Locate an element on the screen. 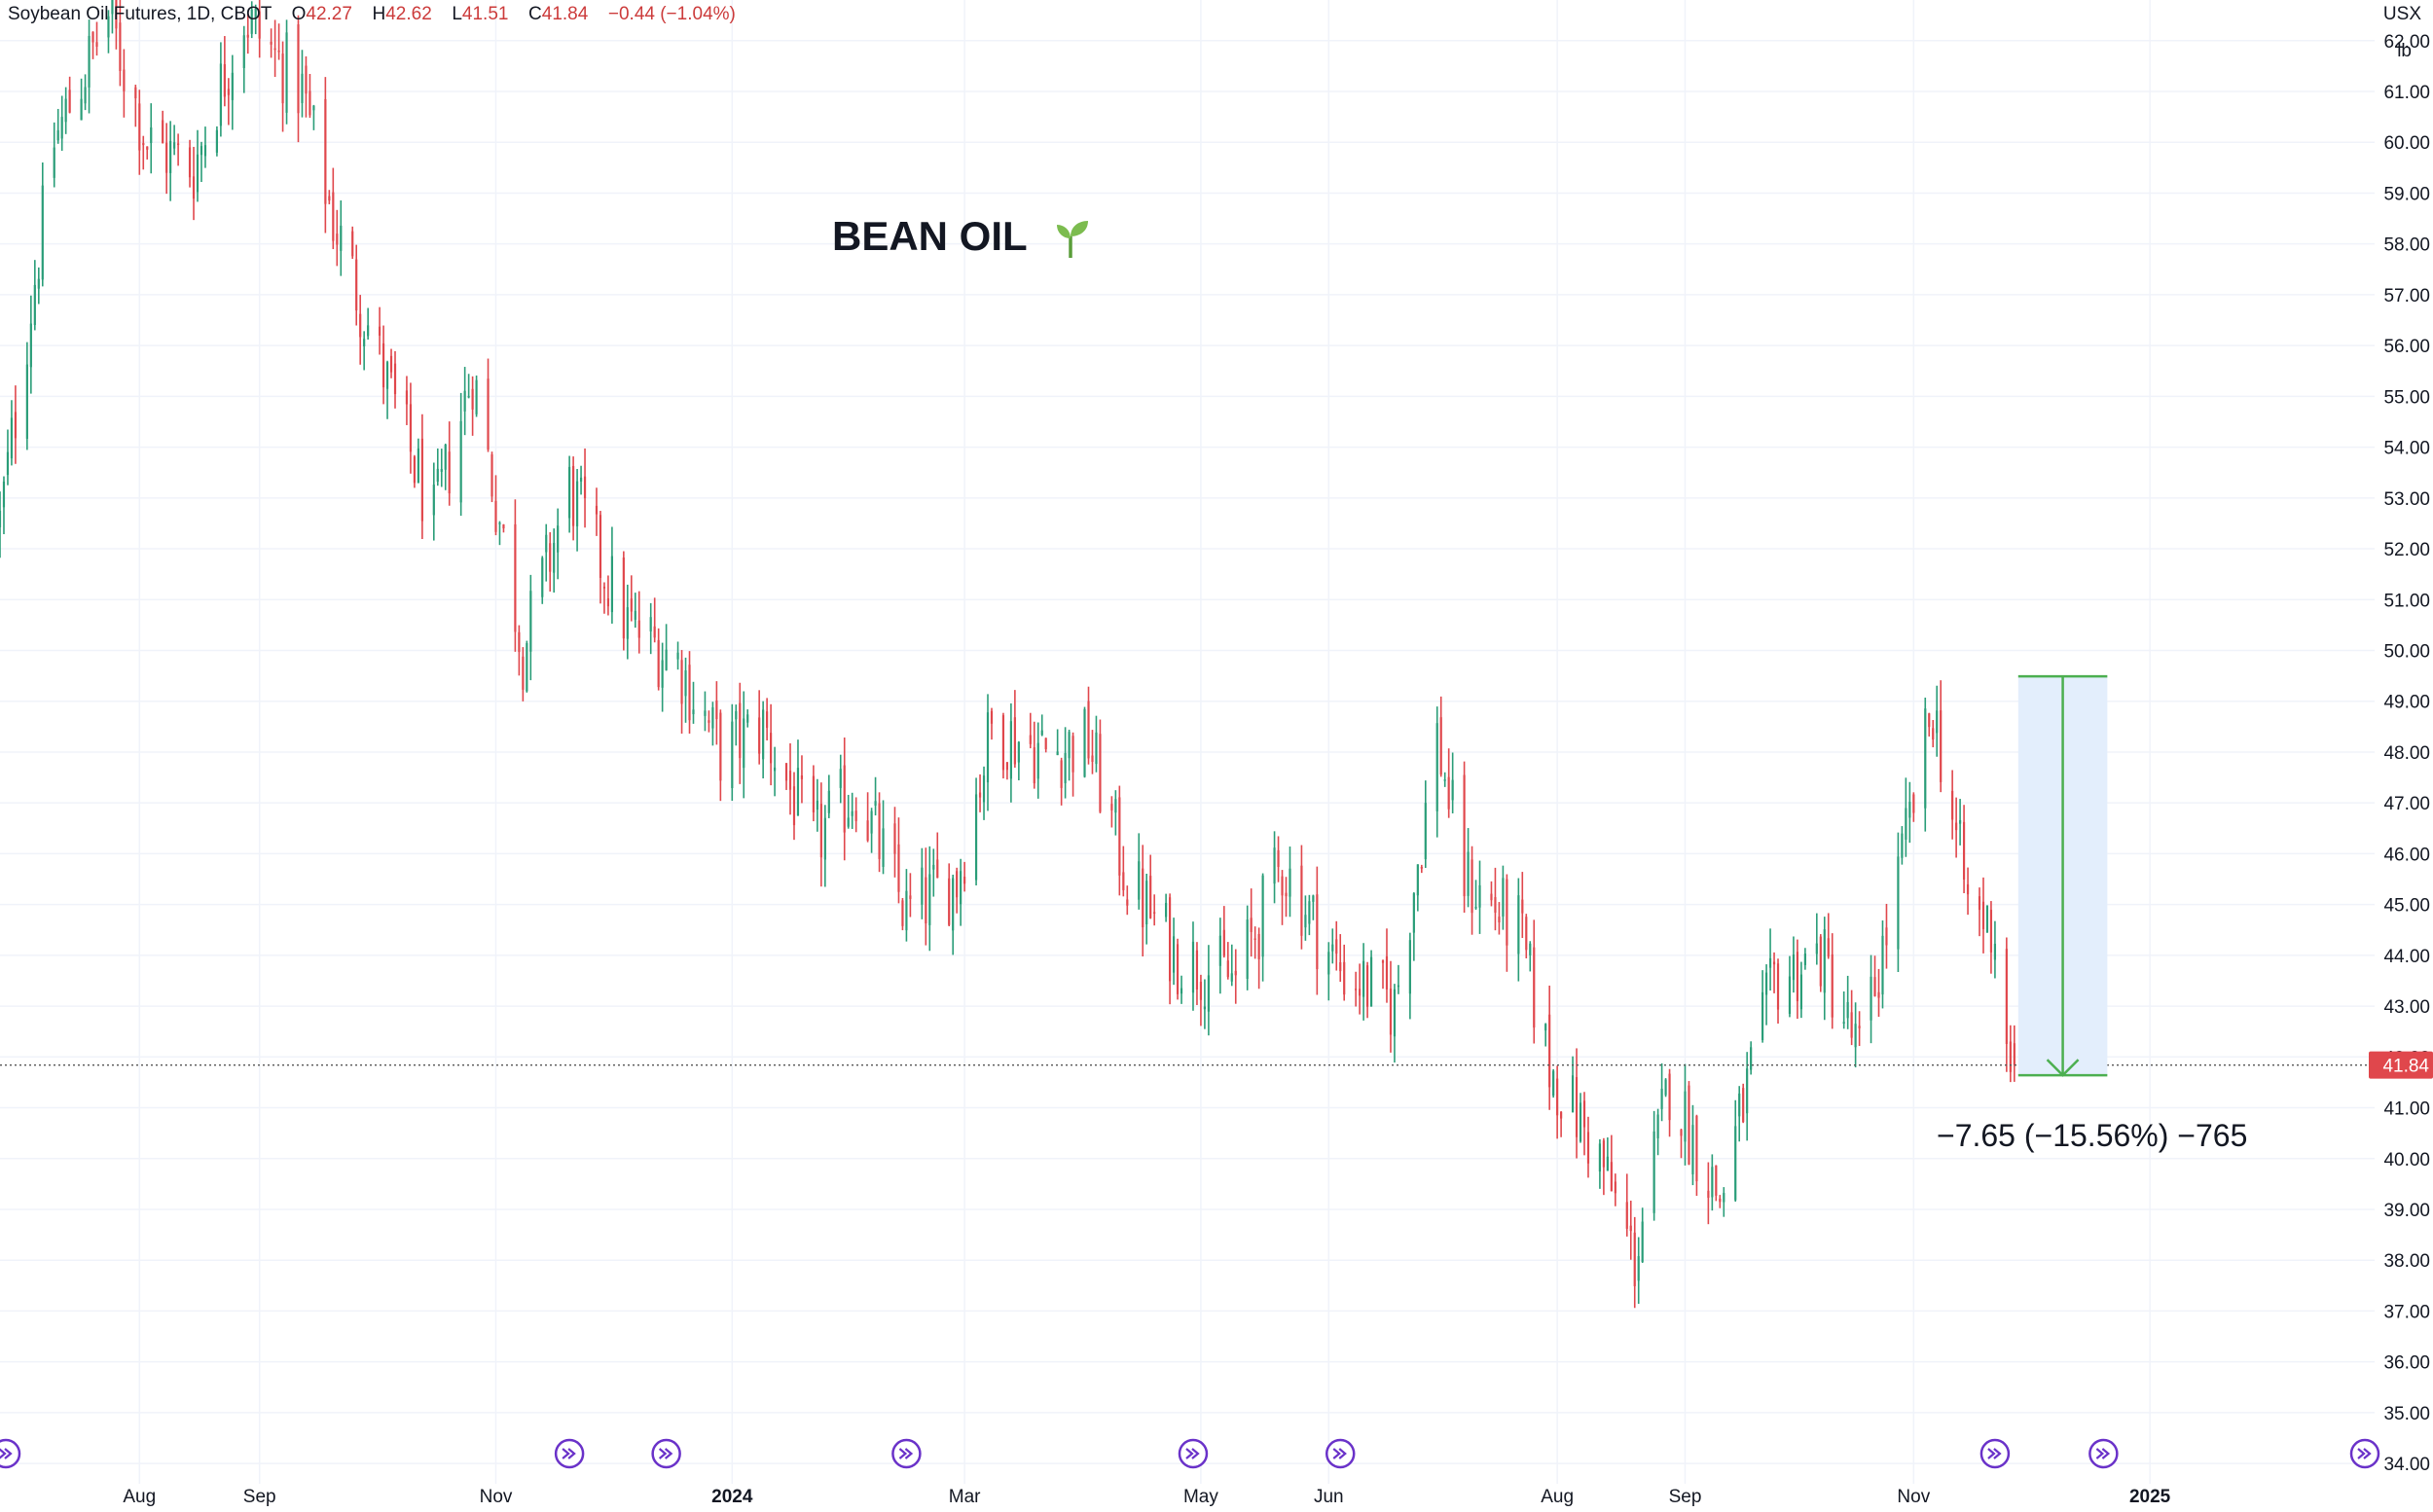  time-tick-label: 2024 is located at coordinates (732, 1497).